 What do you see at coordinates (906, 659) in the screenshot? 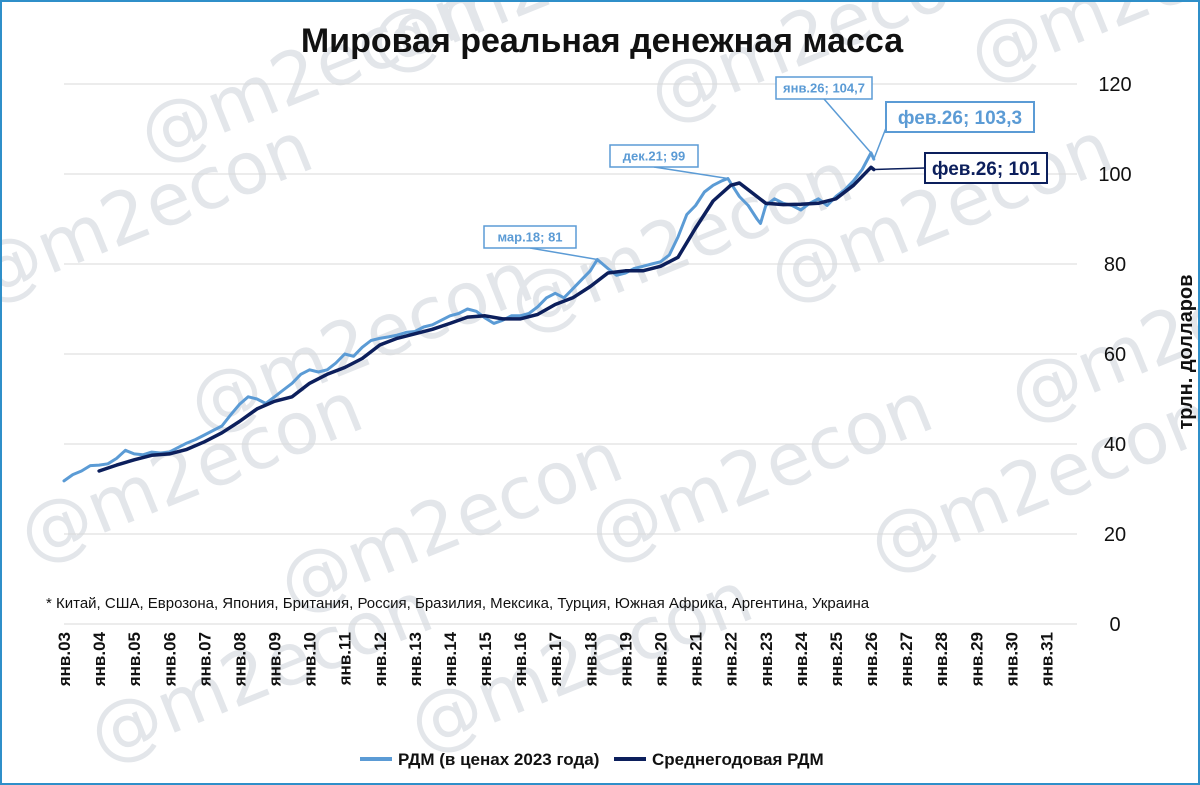
I see `x-tick-label: янв.27` at bounding box center [906, 659].